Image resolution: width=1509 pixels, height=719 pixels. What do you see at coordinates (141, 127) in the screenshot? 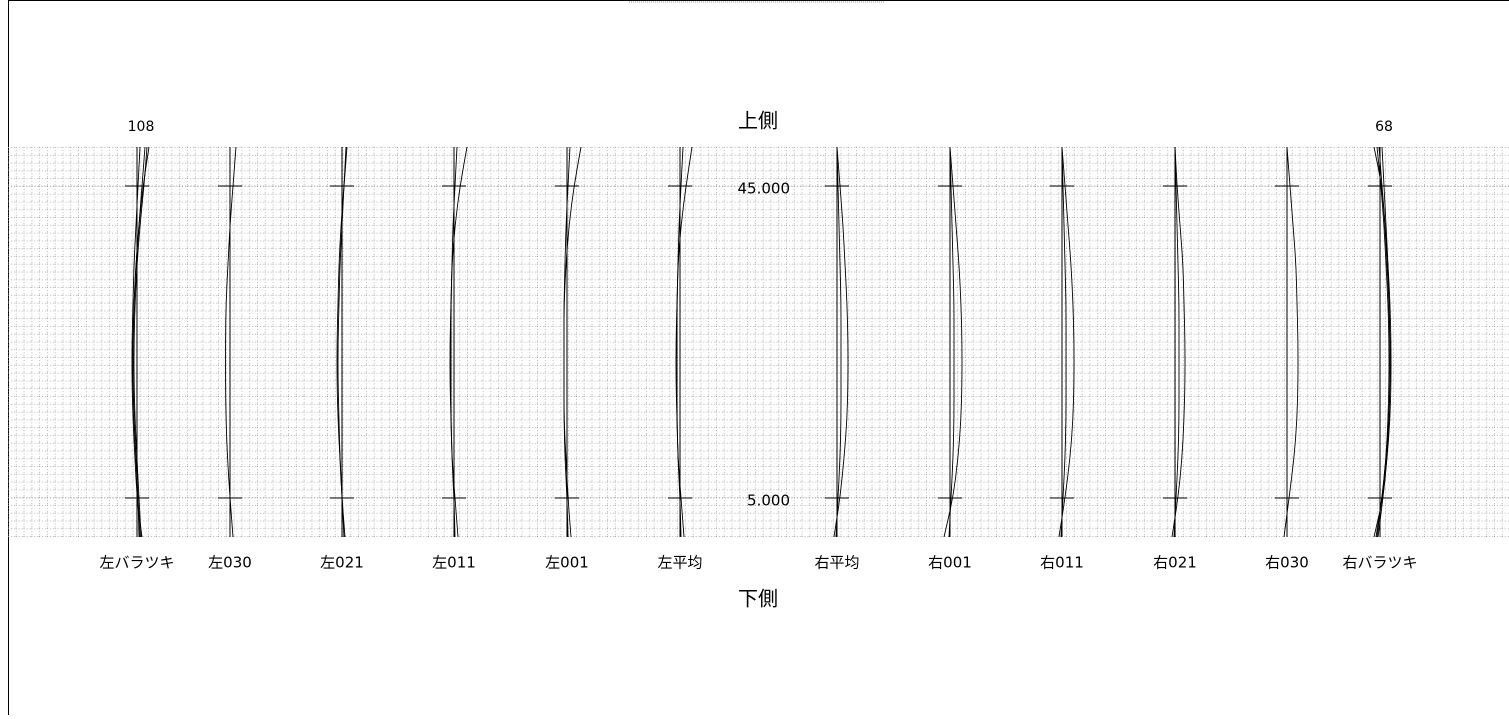
I see `count-label: 108` at bounding box center [141, 127].